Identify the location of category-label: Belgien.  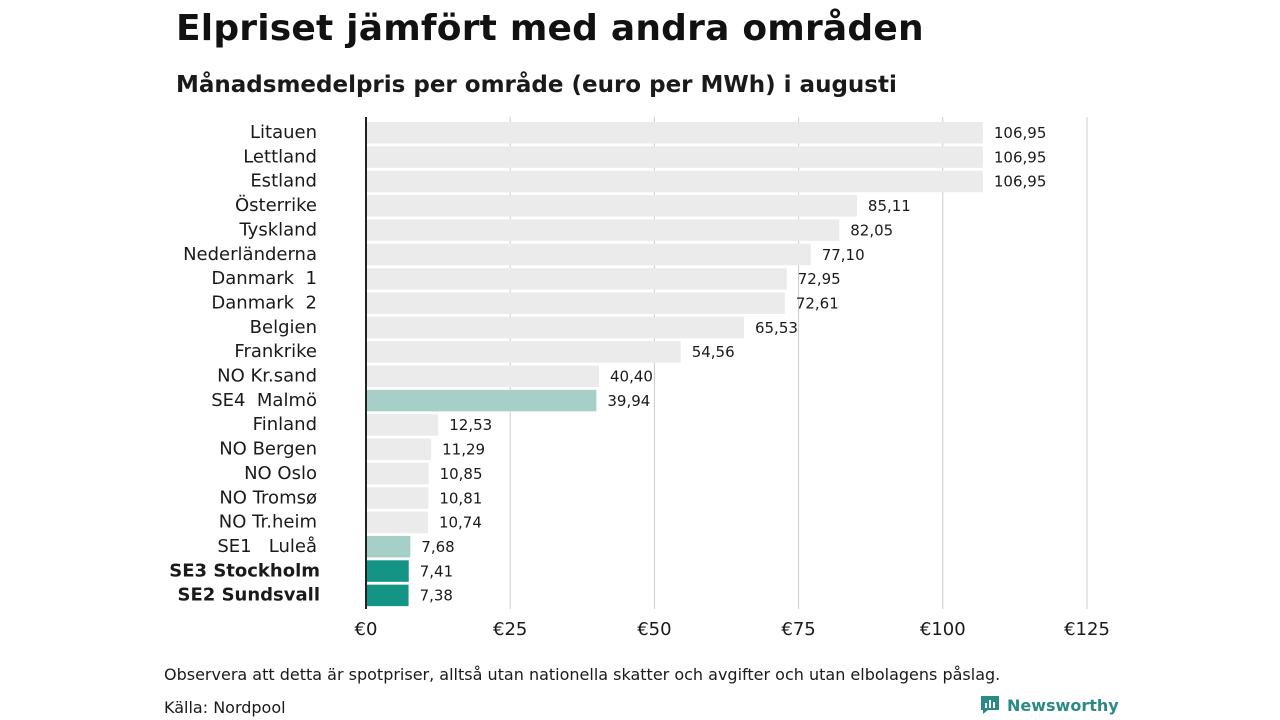
(283, 327).